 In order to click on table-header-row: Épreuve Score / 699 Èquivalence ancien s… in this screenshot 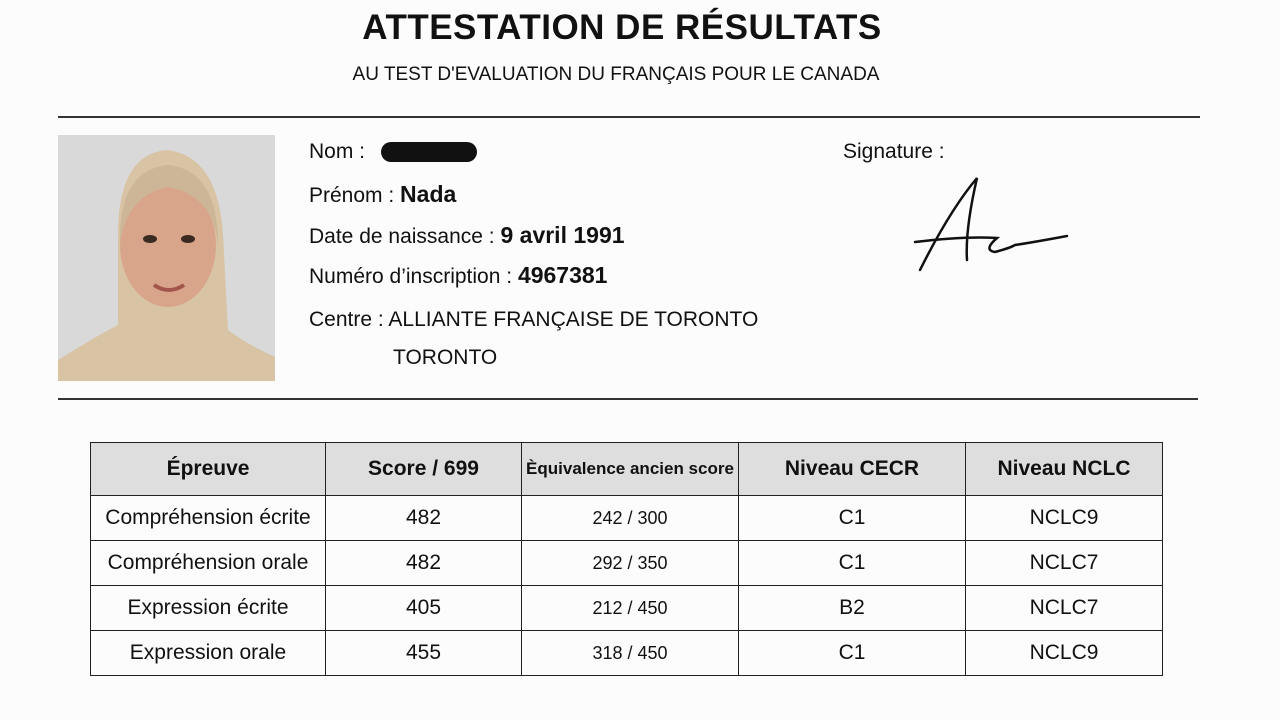, I will do `click(626, 469)`.